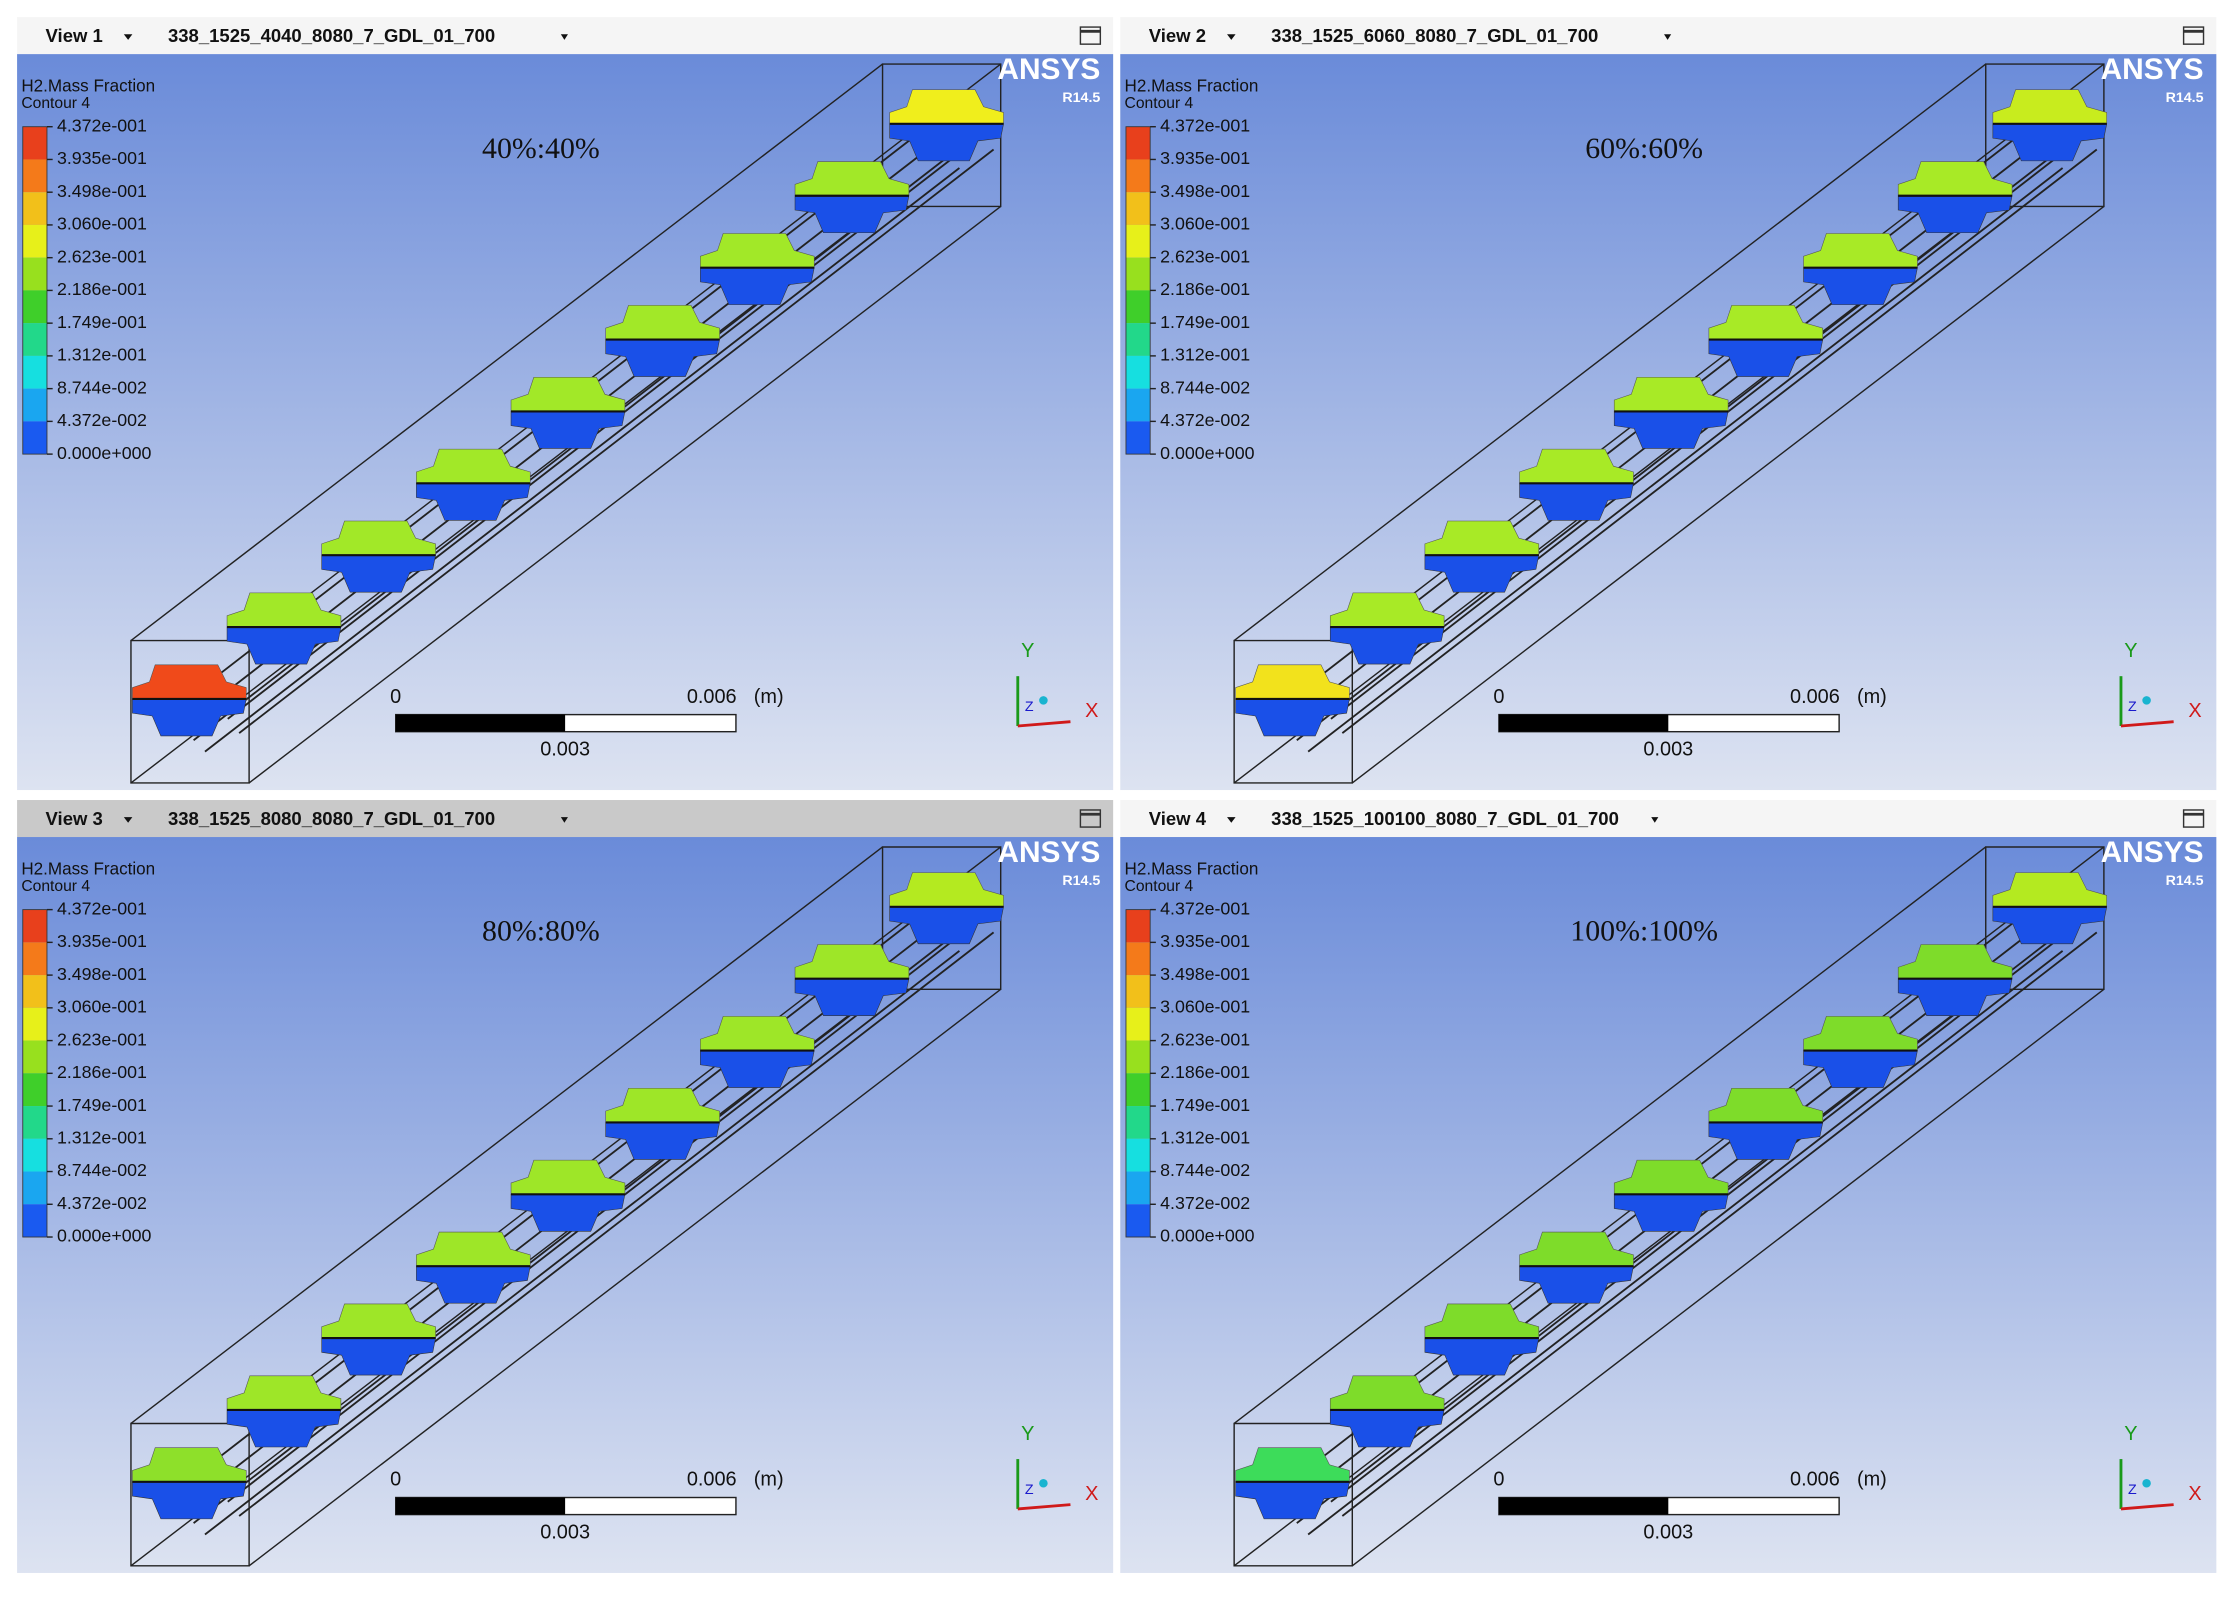 This screenshot has width=2232, height=1608. Describe the element at coordinates (1434, 35) in the screenshot. I see `file-name: 338_1525_6060_8080_7_GDL_01_700` at that location.